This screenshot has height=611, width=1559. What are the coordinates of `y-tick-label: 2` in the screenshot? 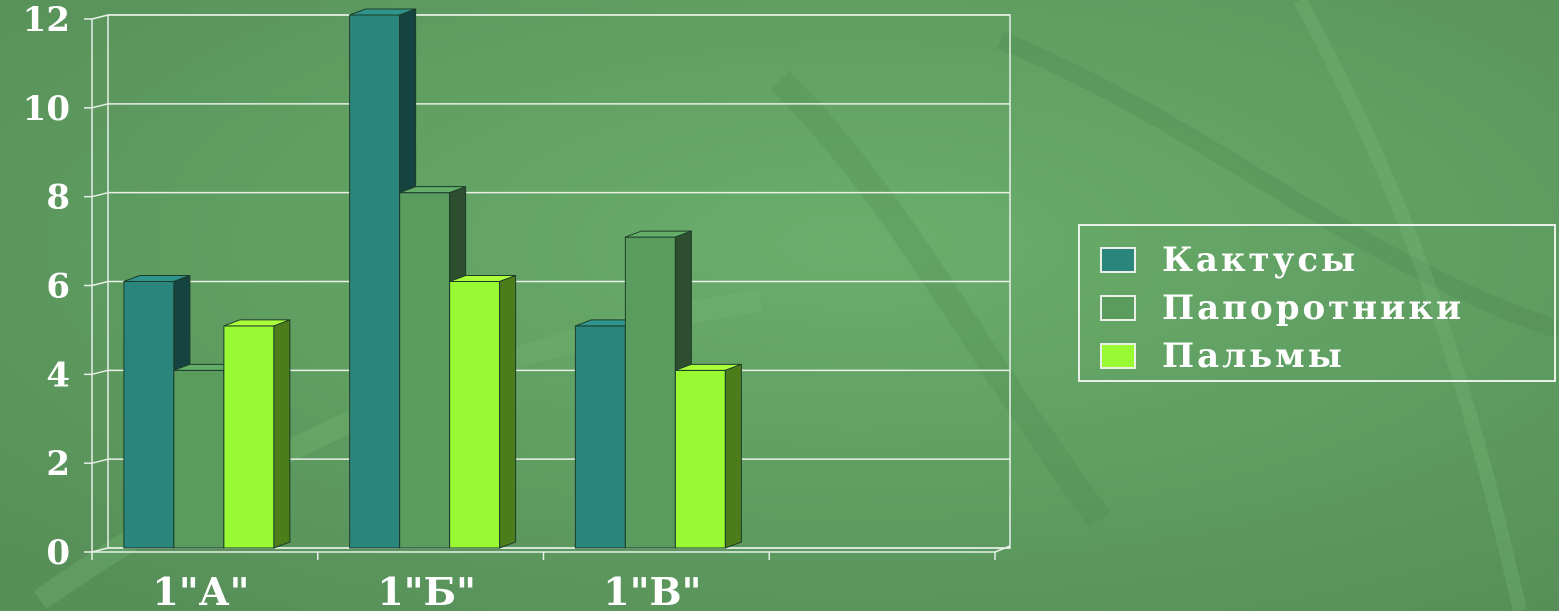 It's located at (58, 464).